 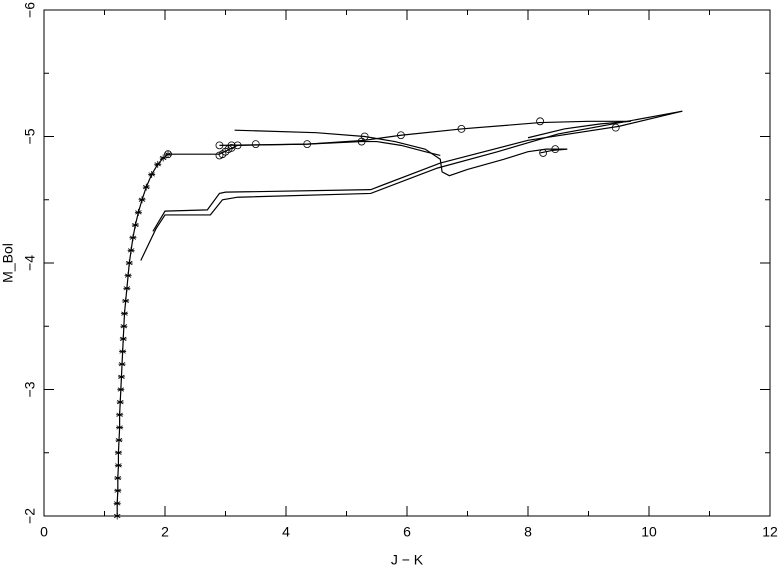 I want to click on y-axis-label: M_Bol, so click(x=8, y=263).